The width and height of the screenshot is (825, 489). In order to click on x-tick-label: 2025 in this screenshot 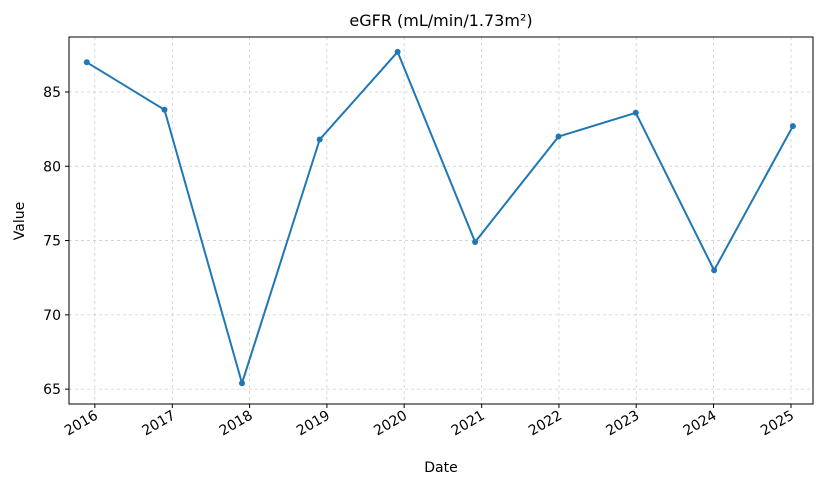, I will do `click(777, 424)`.